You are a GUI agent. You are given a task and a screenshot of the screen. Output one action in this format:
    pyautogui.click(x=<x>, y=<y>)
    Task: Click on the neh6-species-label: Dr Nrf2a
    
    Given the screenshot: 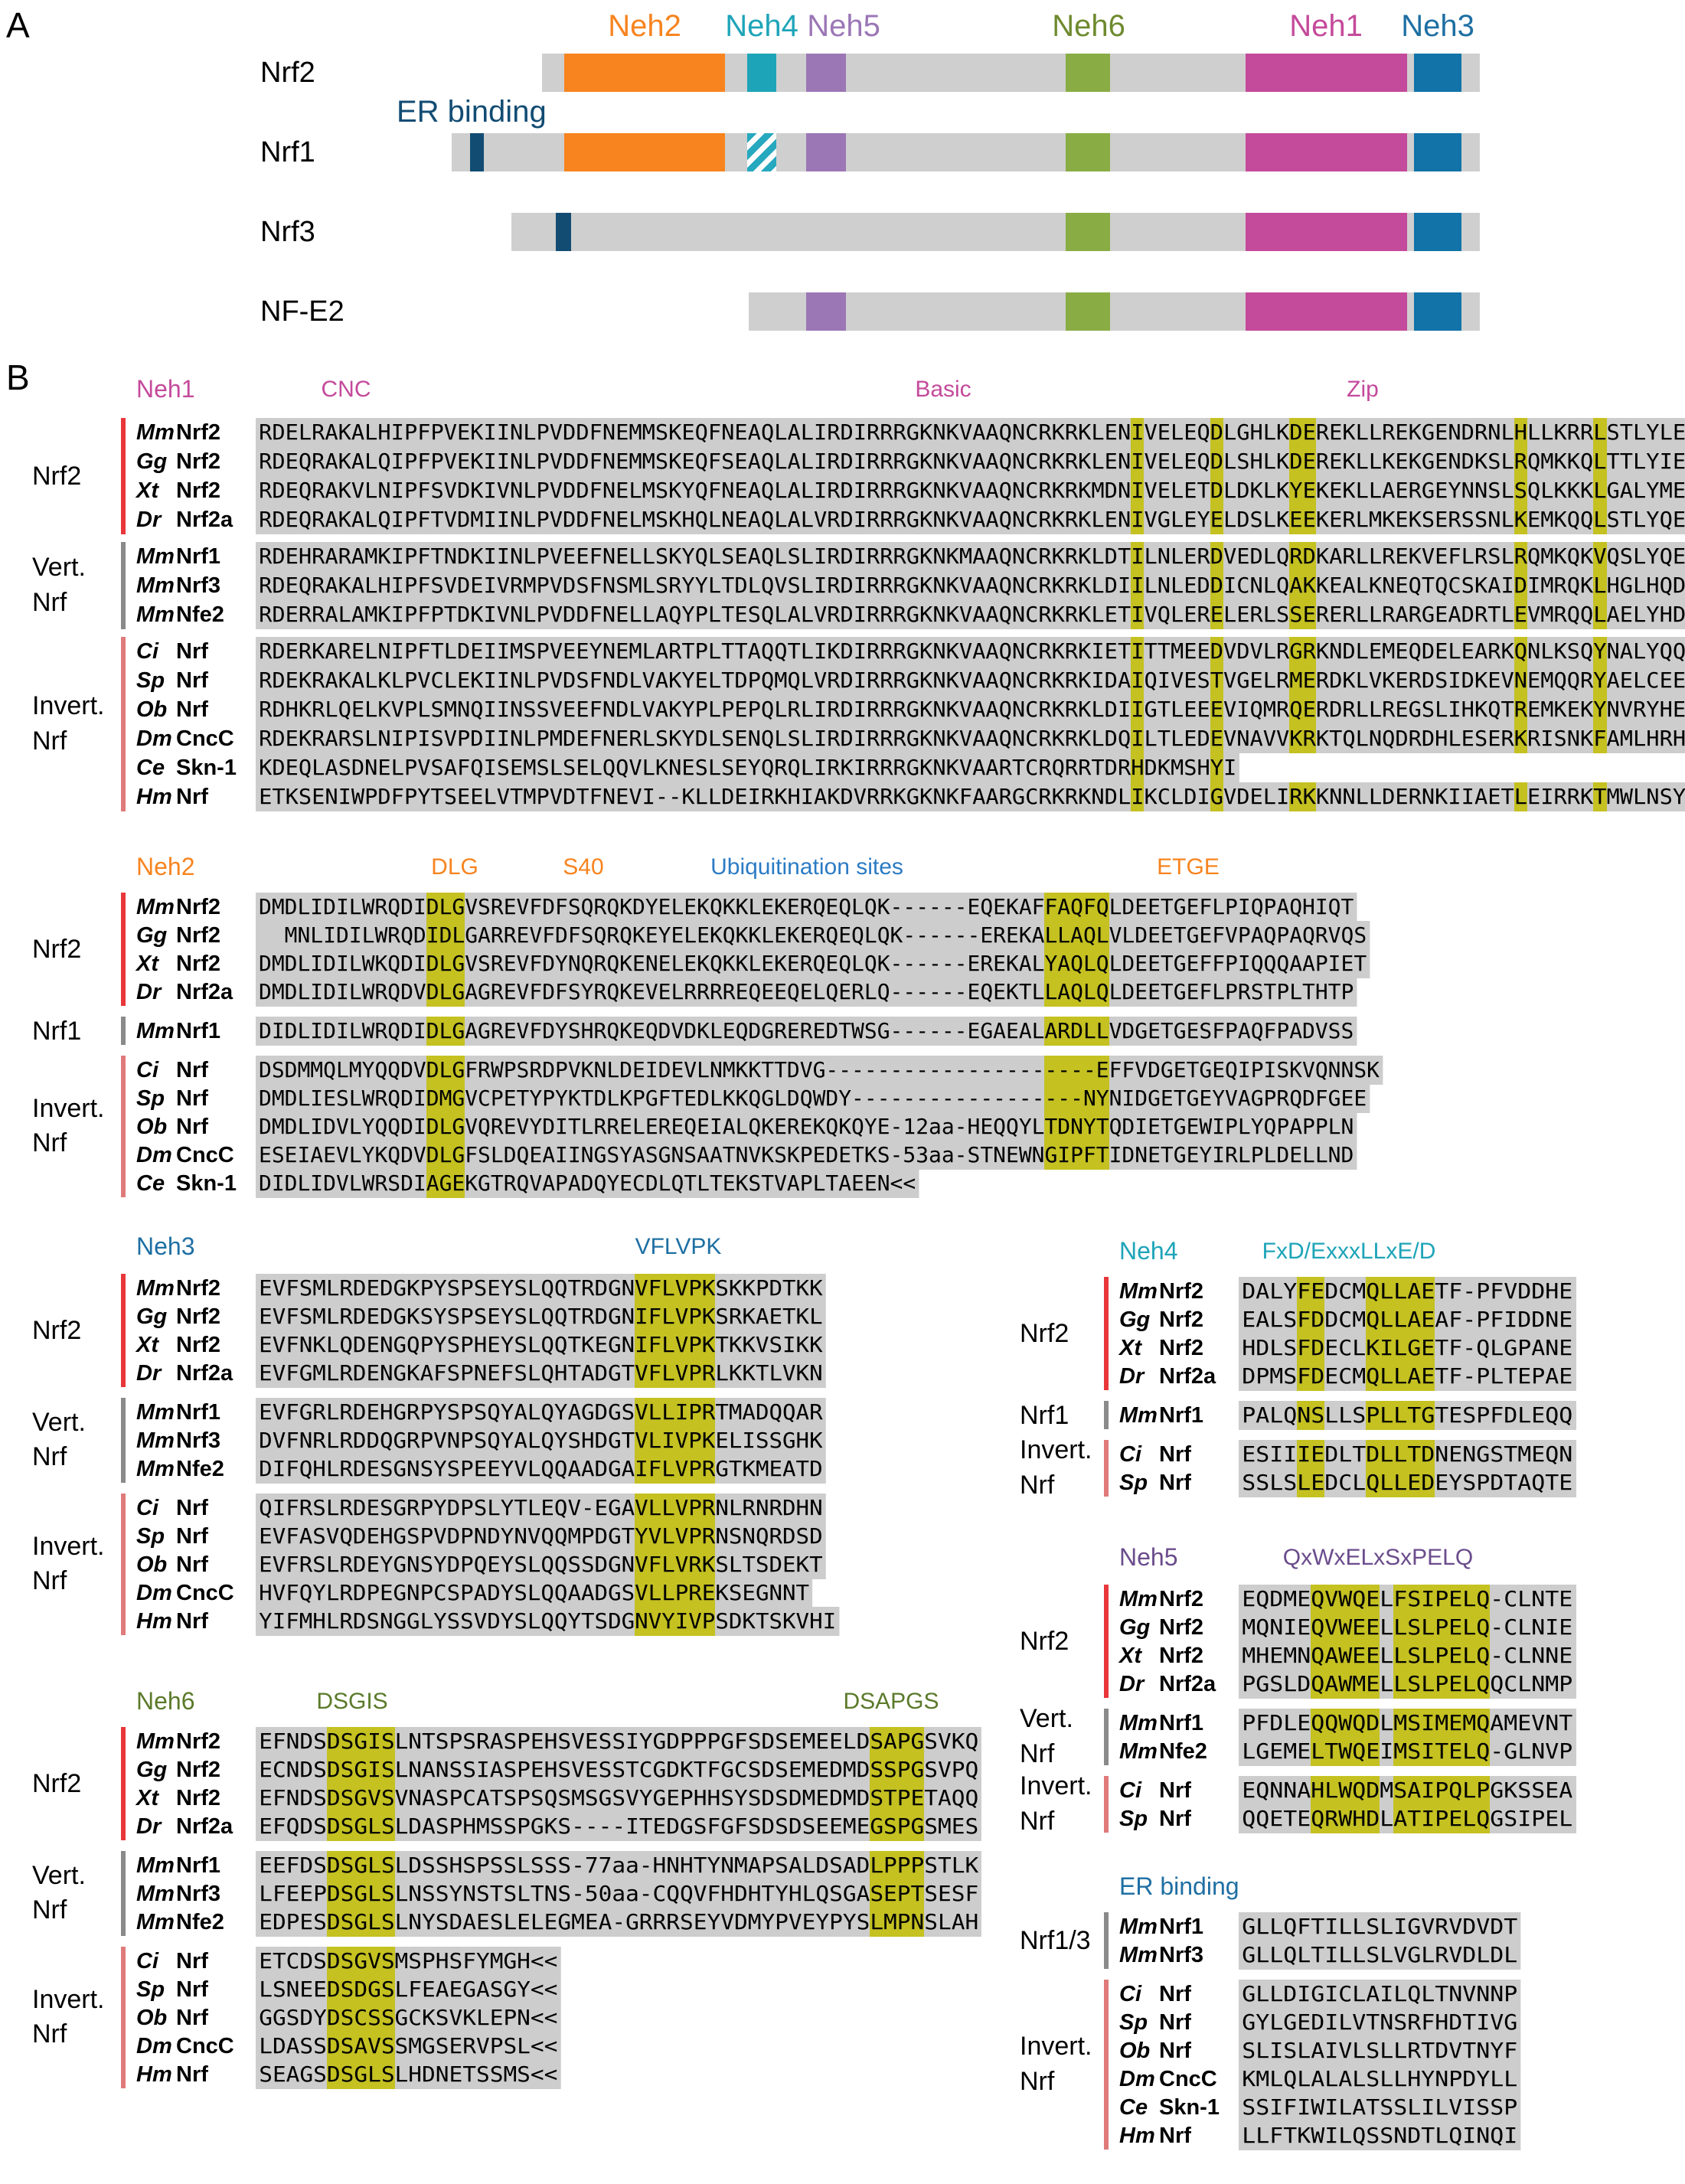 What is the action you would take?
    pyautogui.click(x=184, y=1827)
    